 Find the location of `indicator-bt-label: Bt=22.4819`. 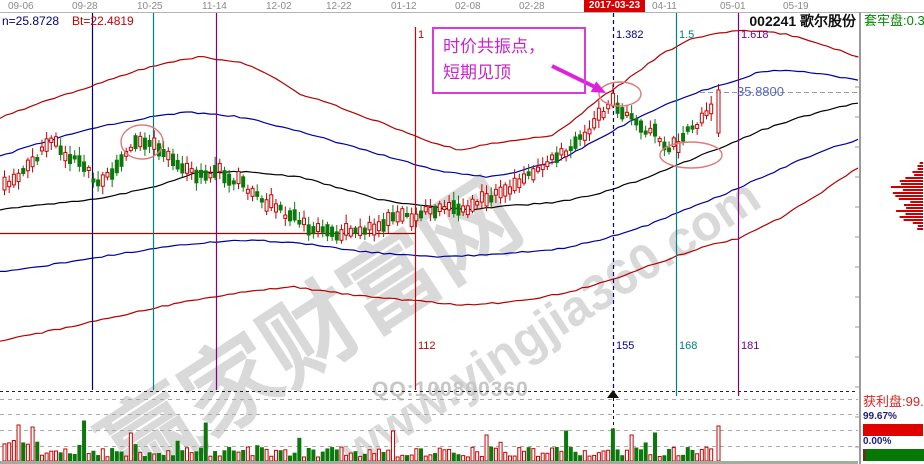

indicator-bt-label: Bt=22.4819 is located at coordinates (103, 21).